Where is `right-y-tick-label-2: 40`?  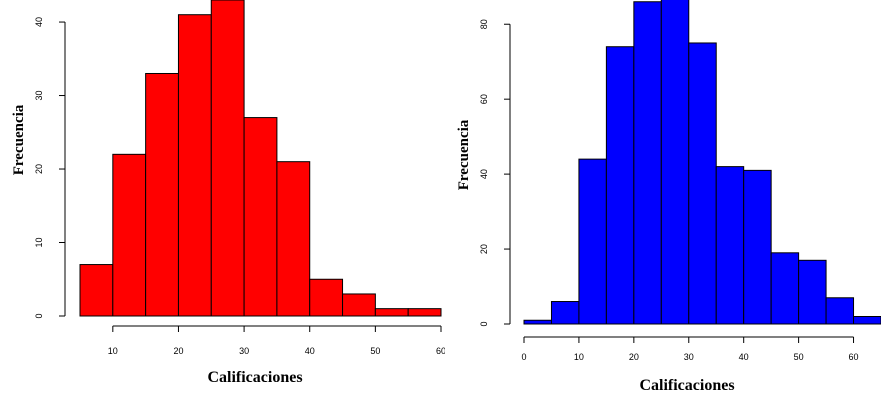
right-y-tick-label-2: 40 is located at coordinates (484, 174).